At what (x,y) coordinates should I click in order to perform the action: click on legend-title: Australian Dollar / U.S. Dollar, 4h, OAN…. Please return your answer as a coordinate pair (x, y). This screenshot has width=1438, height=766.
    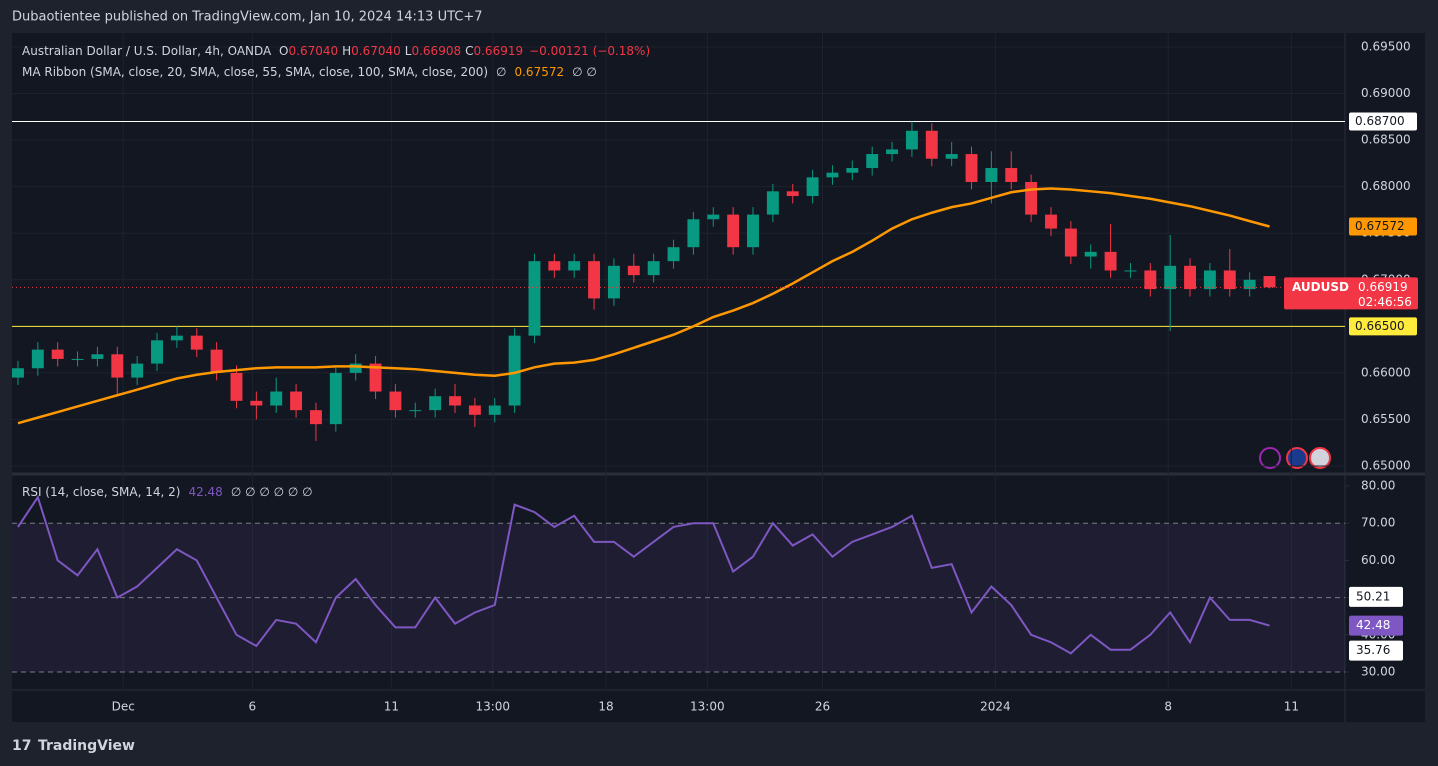
    Looking at the image, I should click on (147, 51).